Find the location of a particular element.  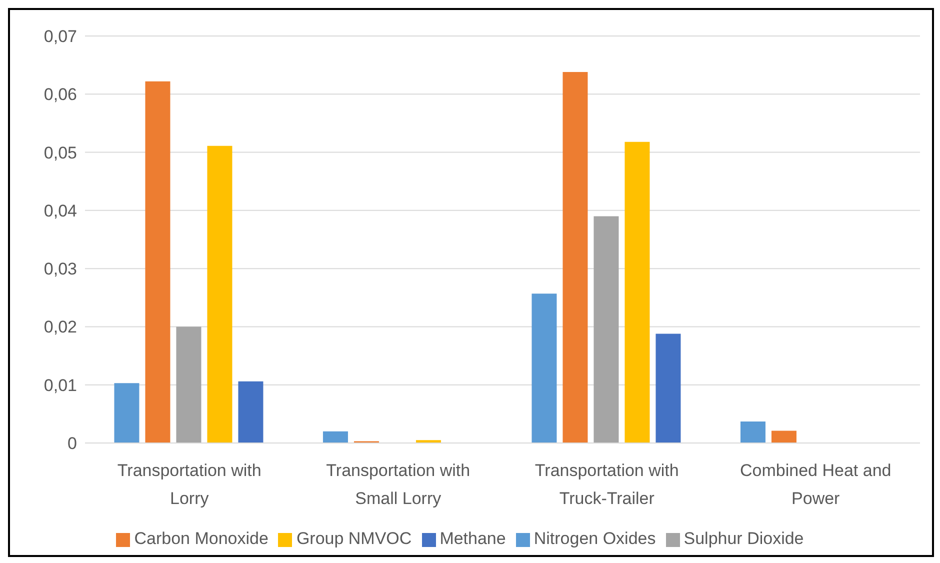

x-tick-label: Transportation with Lorry is located at coordinates (189, 484).